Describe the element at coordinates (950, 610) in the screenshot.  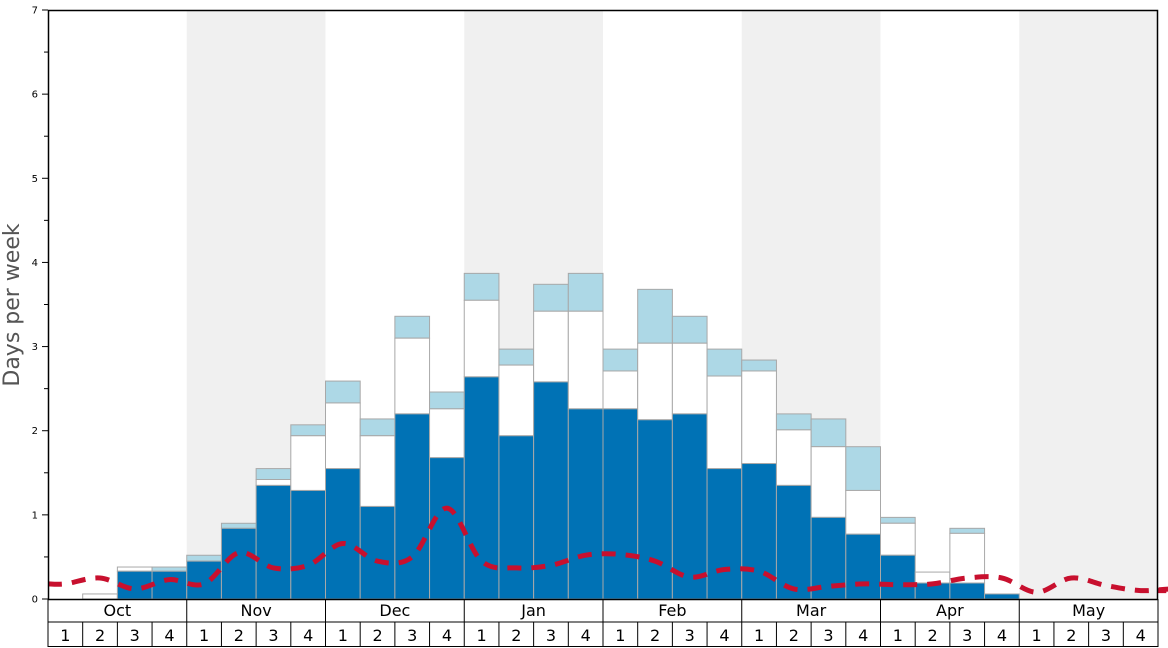
I see `month-label: Apr` at that location.